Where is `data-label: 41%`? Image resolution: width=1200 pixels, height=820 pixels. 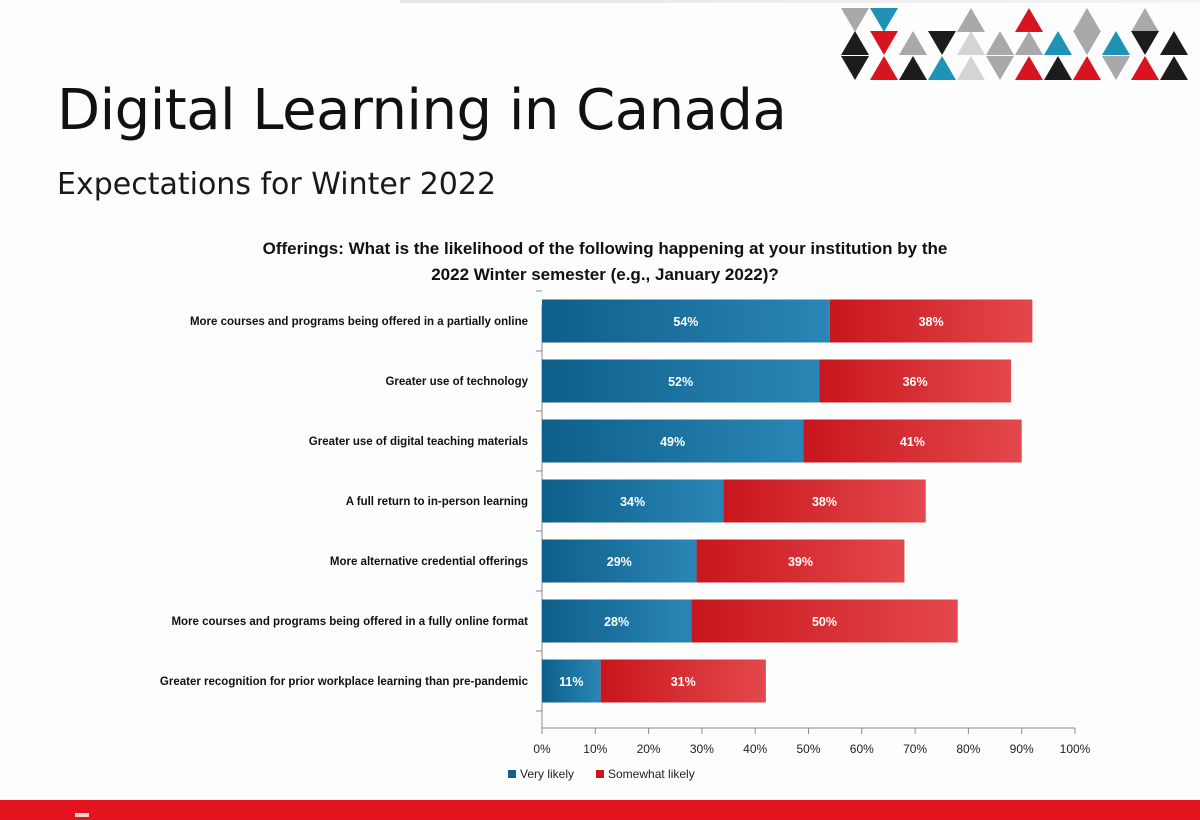 data-label: 41% is located at coordinates (912, 442).